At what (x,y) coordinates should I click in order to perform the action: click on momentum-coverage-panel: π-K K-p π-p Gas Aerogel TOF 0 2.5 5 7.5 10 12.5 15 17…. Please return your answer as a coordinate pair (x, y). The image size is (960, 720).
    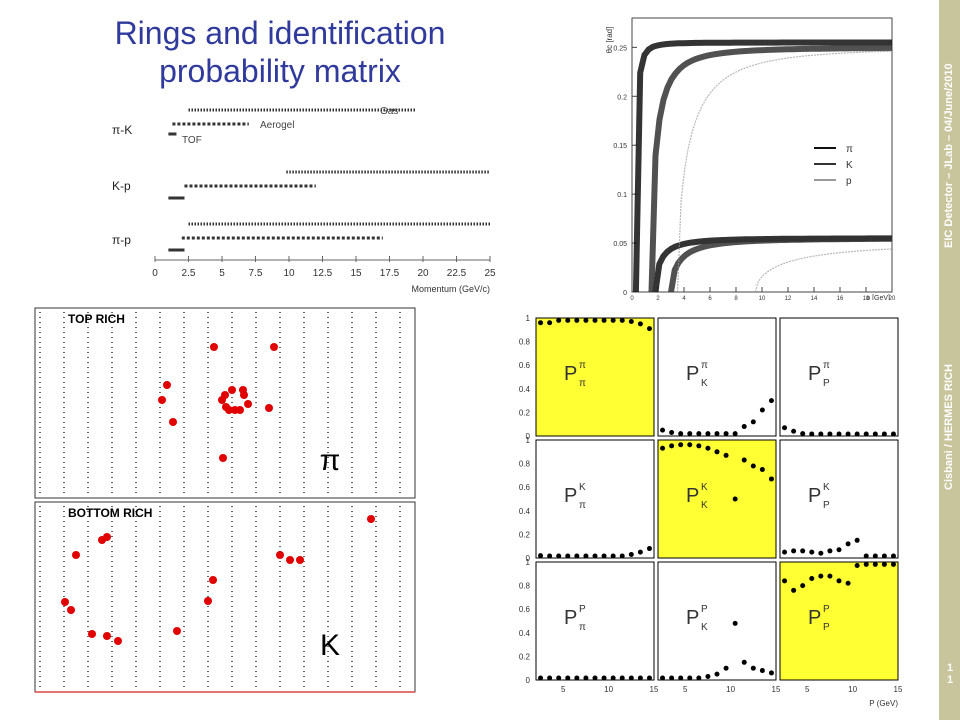
    Looking at the image, I should click on (300, 198).